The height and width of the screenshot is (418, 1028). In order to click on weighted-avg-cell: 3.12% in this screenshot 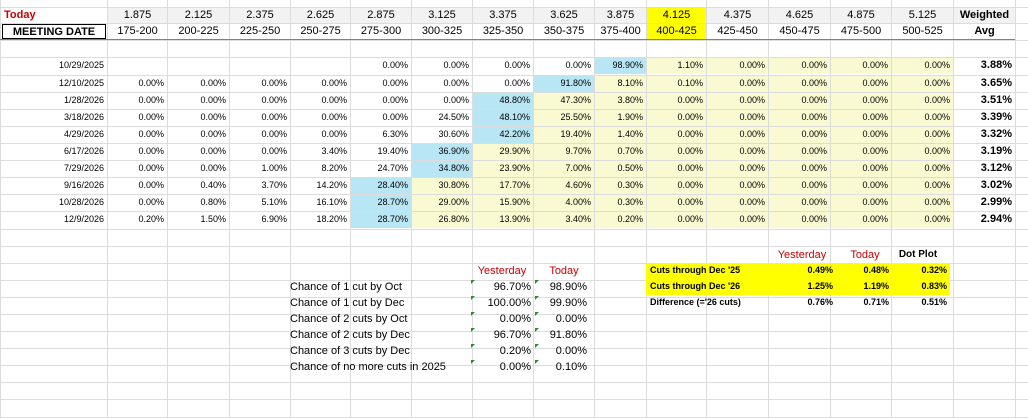, I will do `click(996, 168)`.